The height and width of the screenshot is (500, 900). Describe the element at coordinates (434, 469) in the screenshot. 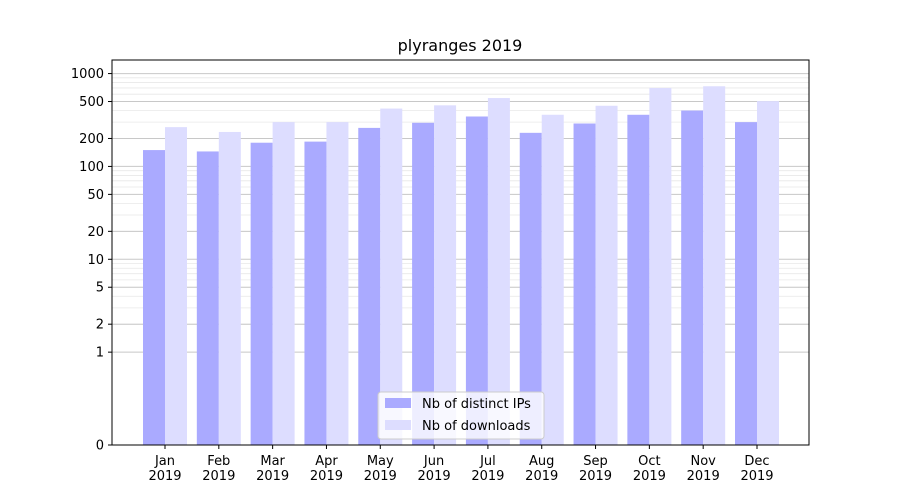

I see `x-tick-label: Jun 2019` at that location.